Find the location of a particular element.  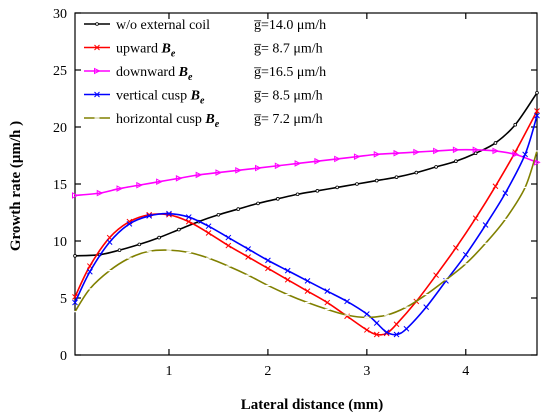

y-axis-title: Growth rate (μm/h ) is located at coordinates (16, 186).